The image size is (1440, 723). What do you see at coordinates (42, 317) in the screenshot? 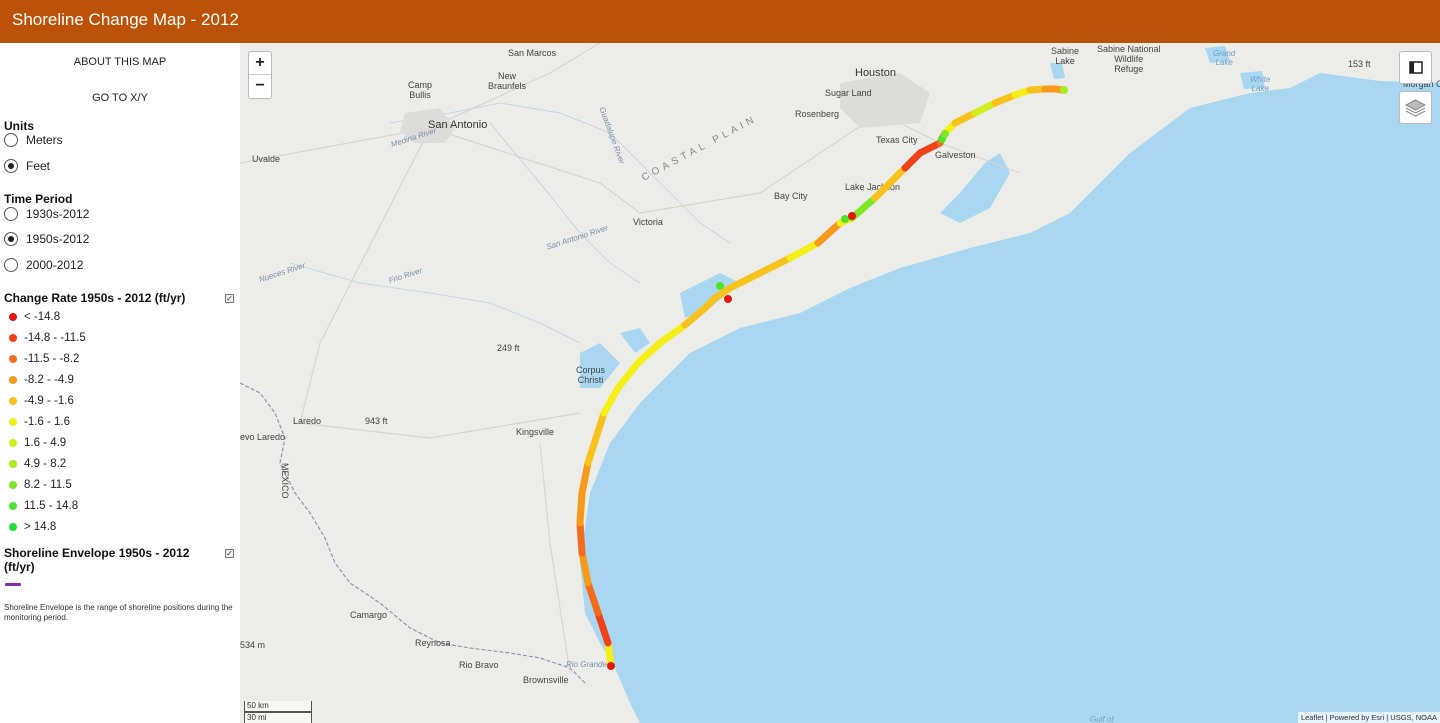
I see `legend-label: < -14.8` at bounding box center [42, 317].